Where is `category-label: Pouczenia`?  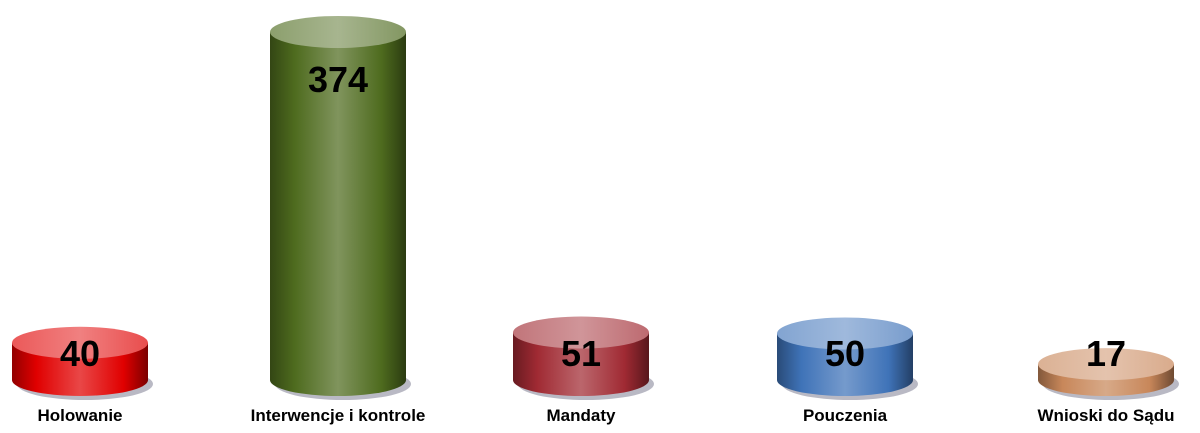
category-label: Pouczenia is located at coordinates (845, 415).